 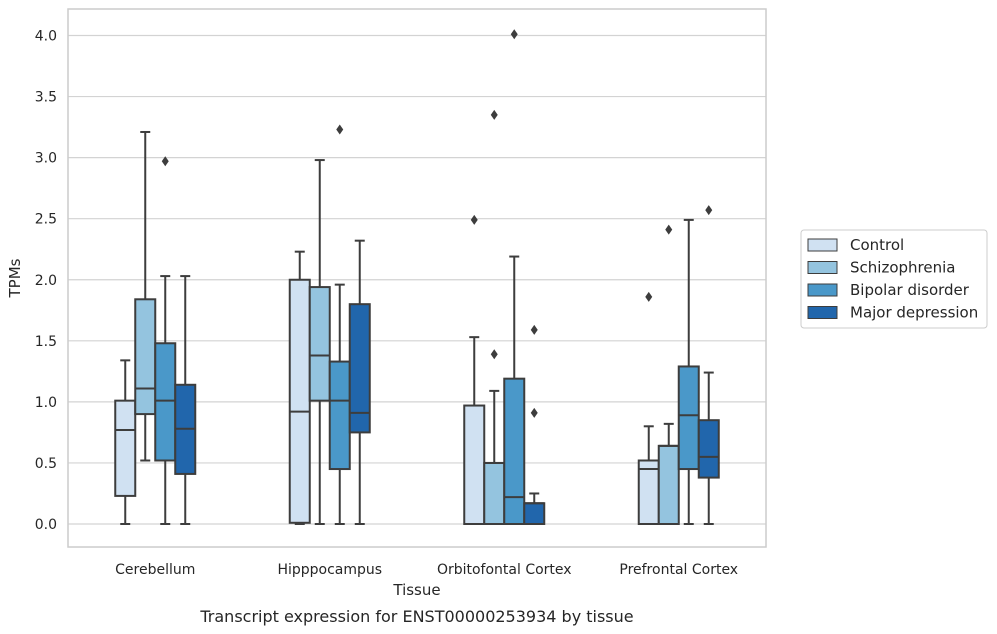 What do you see at coordinates (46, 159) in the screenshot?
I see `y-tick-label: 3.0` at bounding box center [46, 159].